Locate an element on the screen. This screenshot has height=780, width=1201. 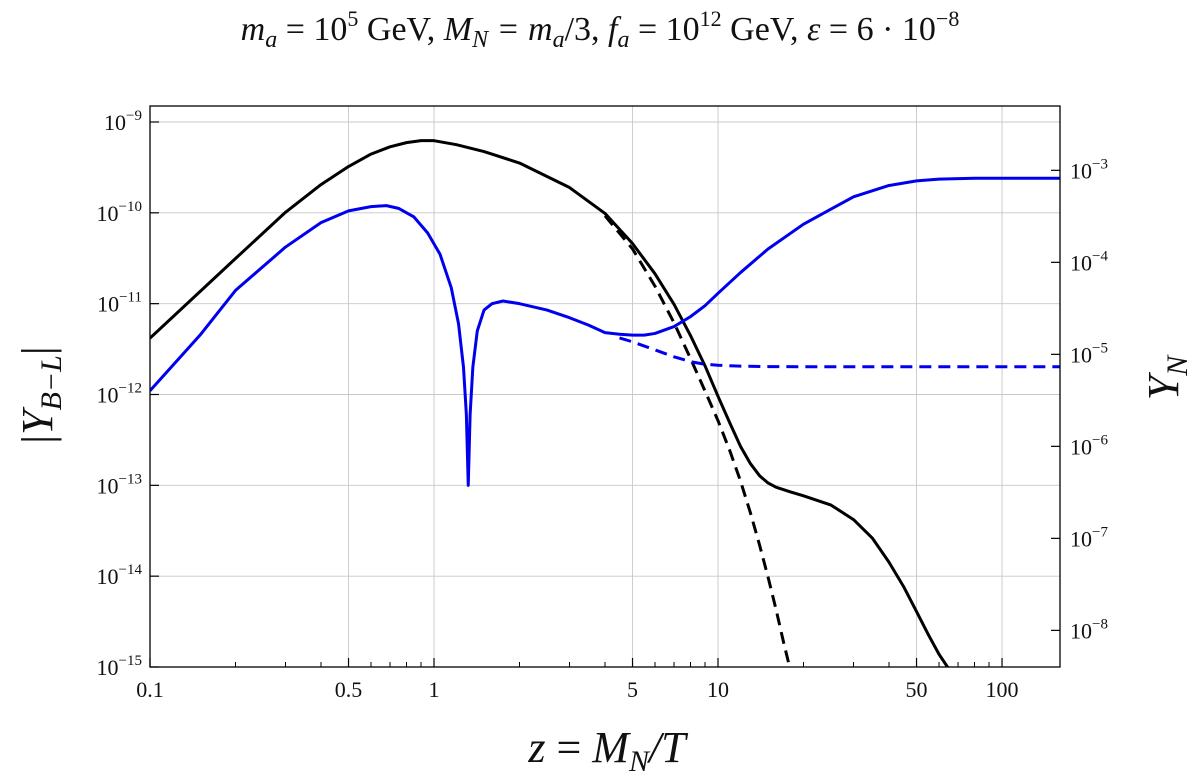
y-tick-label-right: 10⁻⁸ is located at coordinates (1089, 629).